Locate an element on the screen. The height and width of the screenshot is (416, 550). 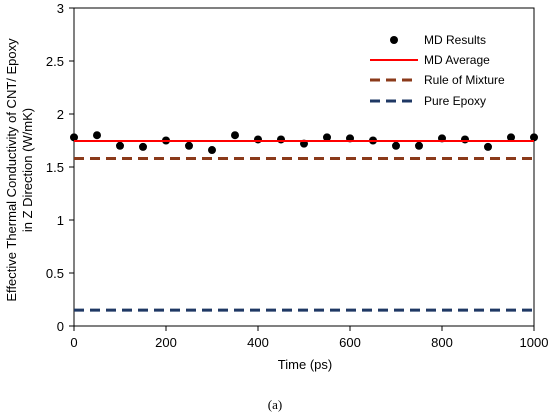
legend-label: Pure Epoxy is located at coordinates (455, 101).